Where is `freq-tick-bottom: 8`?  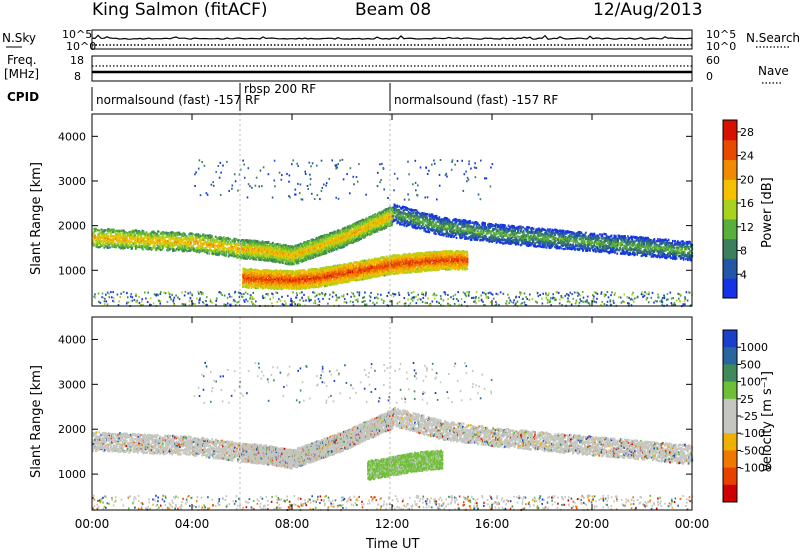
freq-tick-bottom: 8 is located at coordinates (77, 76).